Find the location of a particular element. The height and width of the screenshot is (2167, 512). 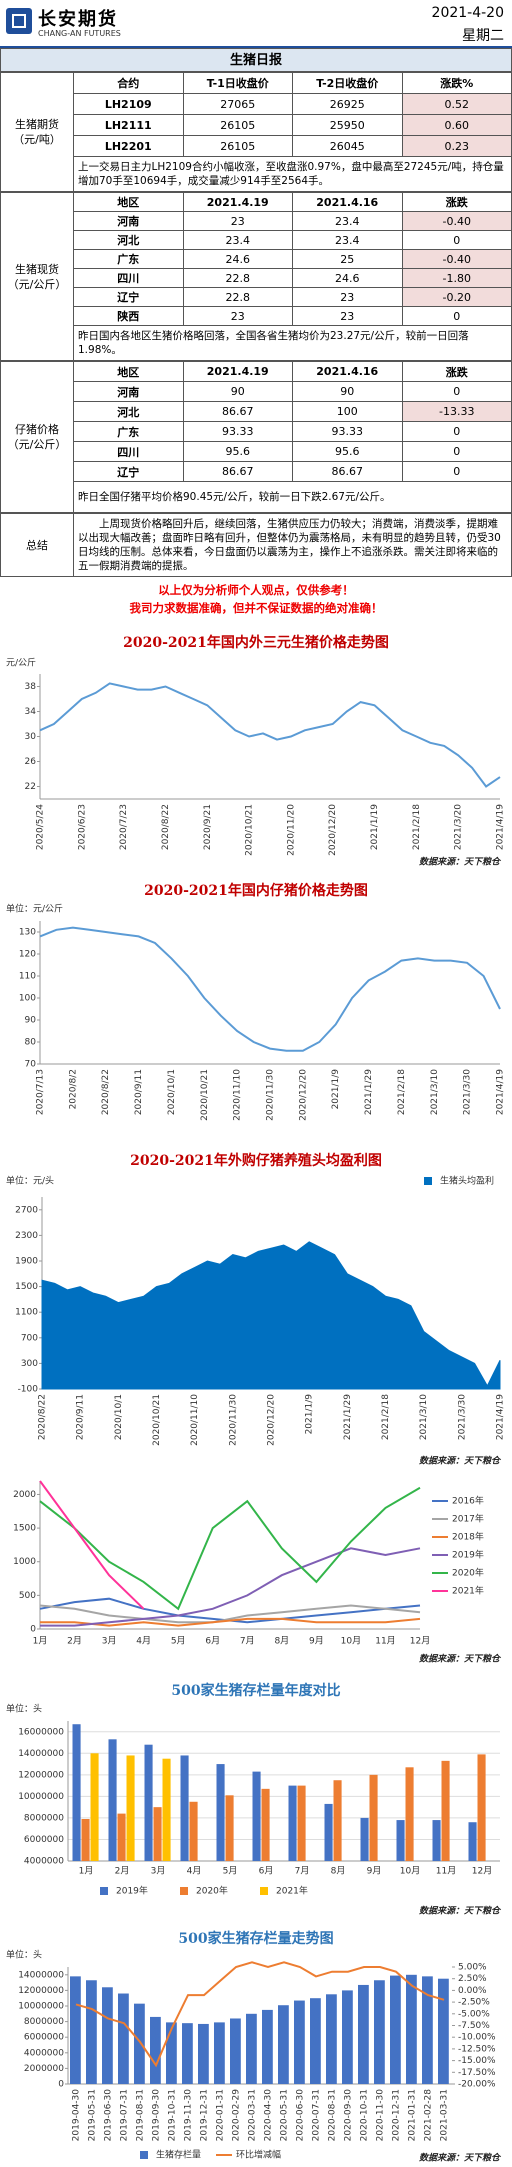

section-label-line: （元/公斤） is located at coordinates (37, 444).